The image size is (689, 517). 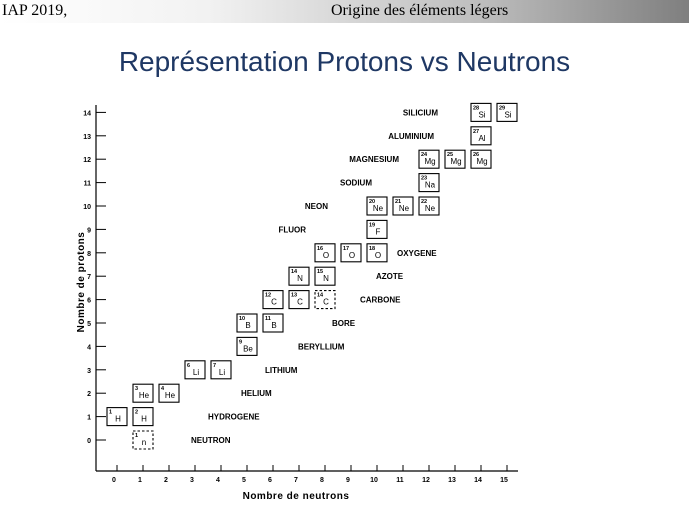 What do you see at coordinates (372, 225) in the screenshot?
I see `nuclide-mass-number: 19` at bounding box center [372, 225].